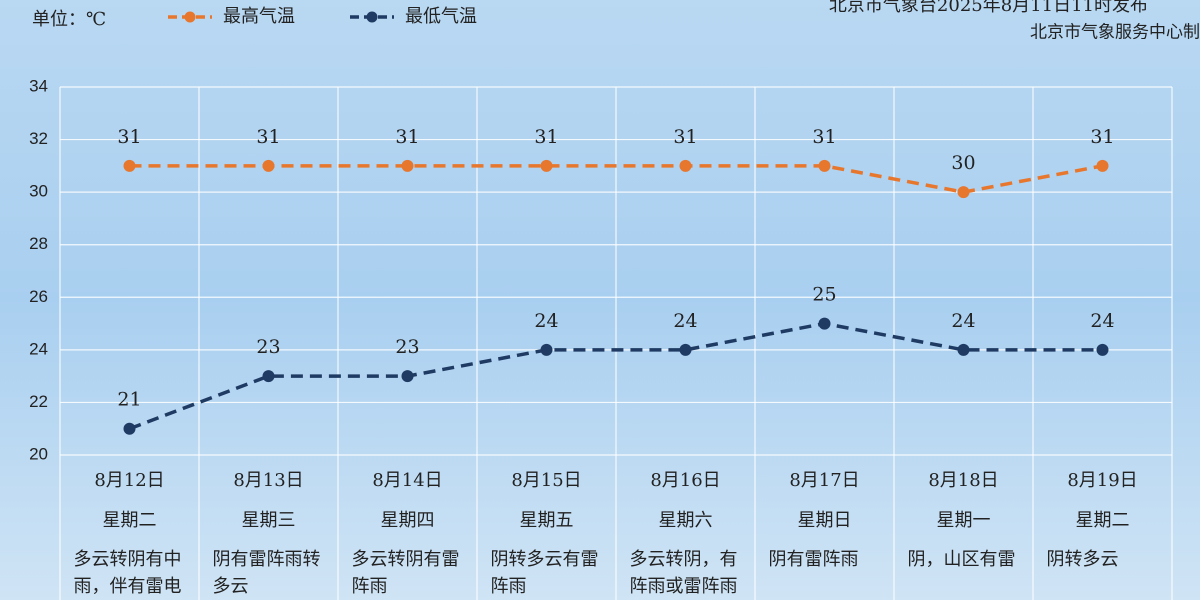  What do you see at coordinates (988, 8) in the screenshot?
I see `note: 北京市气象台2025年8月11日11时发布` at bounding box center [988, 8].